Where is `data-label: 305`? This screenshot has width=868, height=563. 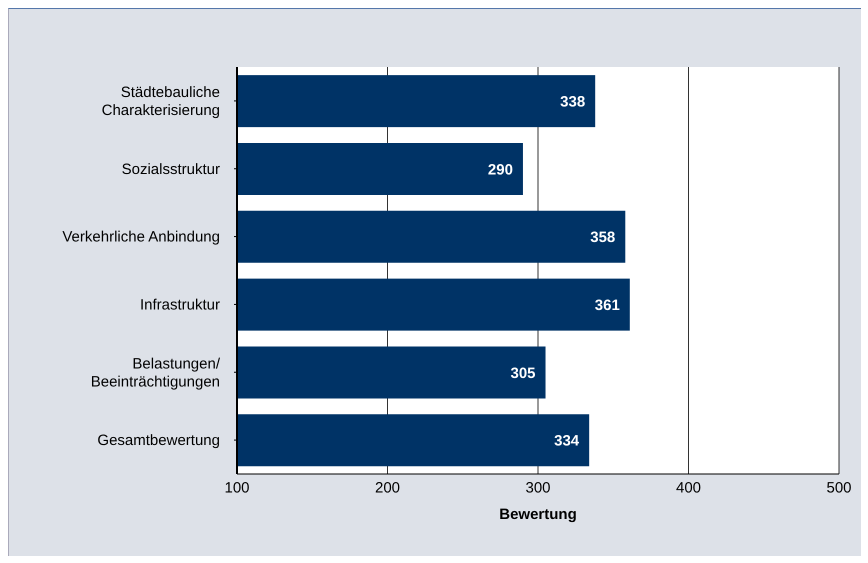 data-label: 305 is located at coordinates (523, 373).